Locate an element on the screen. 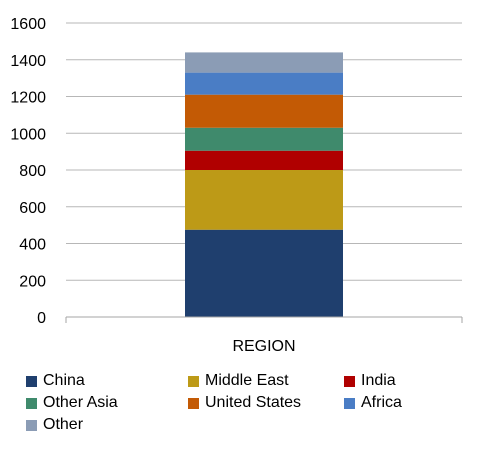 The width and height of the screenshot is (482, 450). axes is located at coordinates (264, 319).